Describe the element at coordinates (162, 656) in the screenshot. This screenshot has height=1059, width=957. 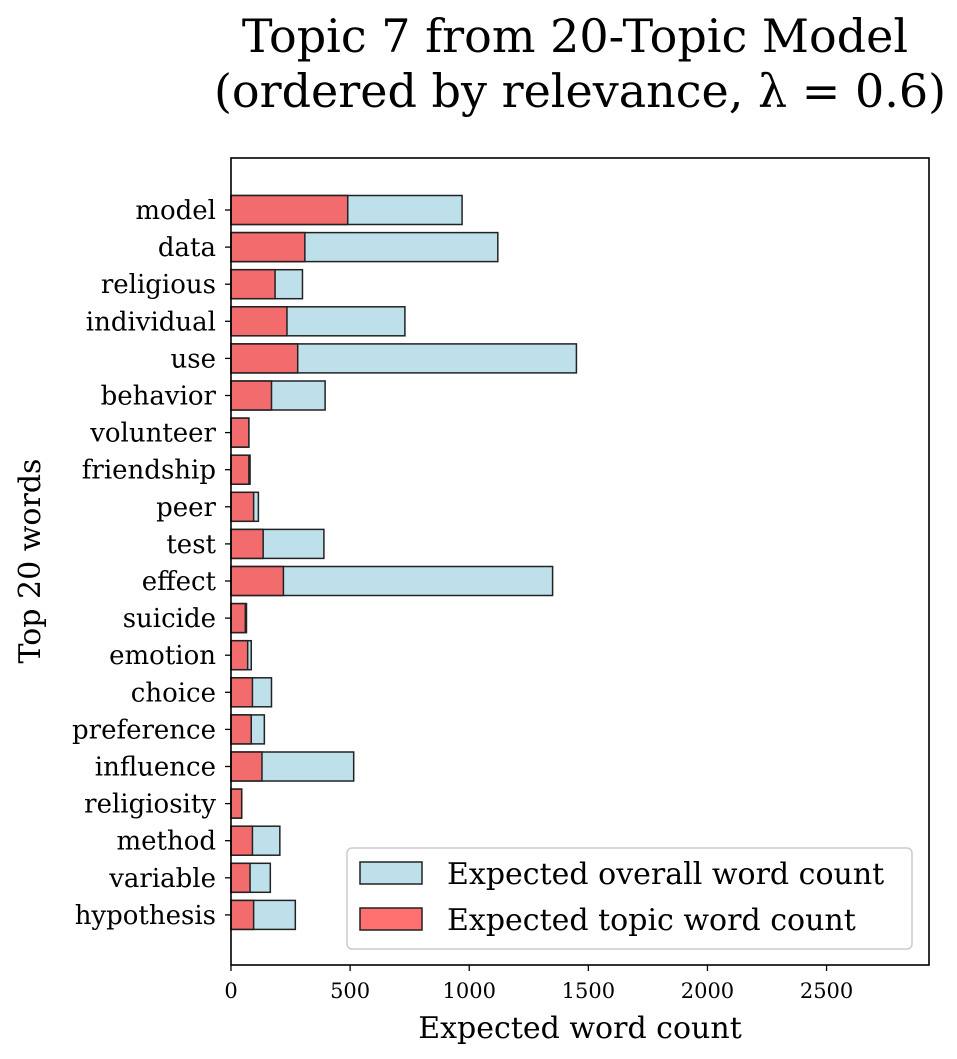
I see `category-label-emotion: emotion` at that location.